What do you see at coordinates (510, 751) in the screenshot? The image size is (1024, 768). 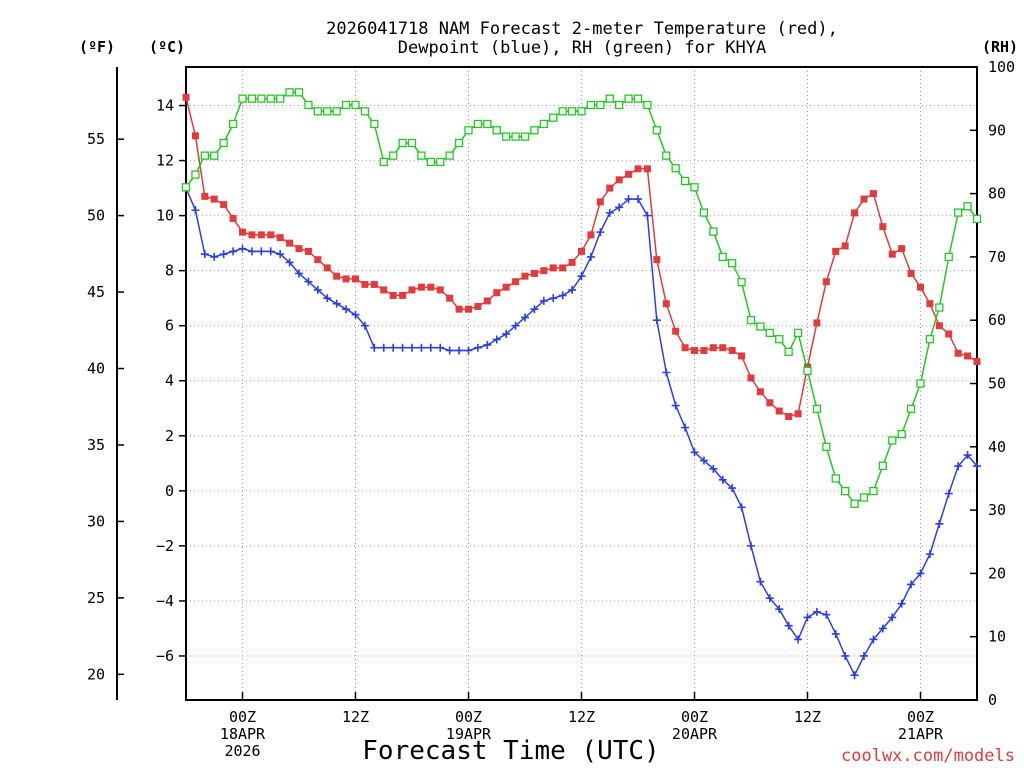 I see `x-axis-title: Forecast Time (UTC)` at bounding box center [510, 751].